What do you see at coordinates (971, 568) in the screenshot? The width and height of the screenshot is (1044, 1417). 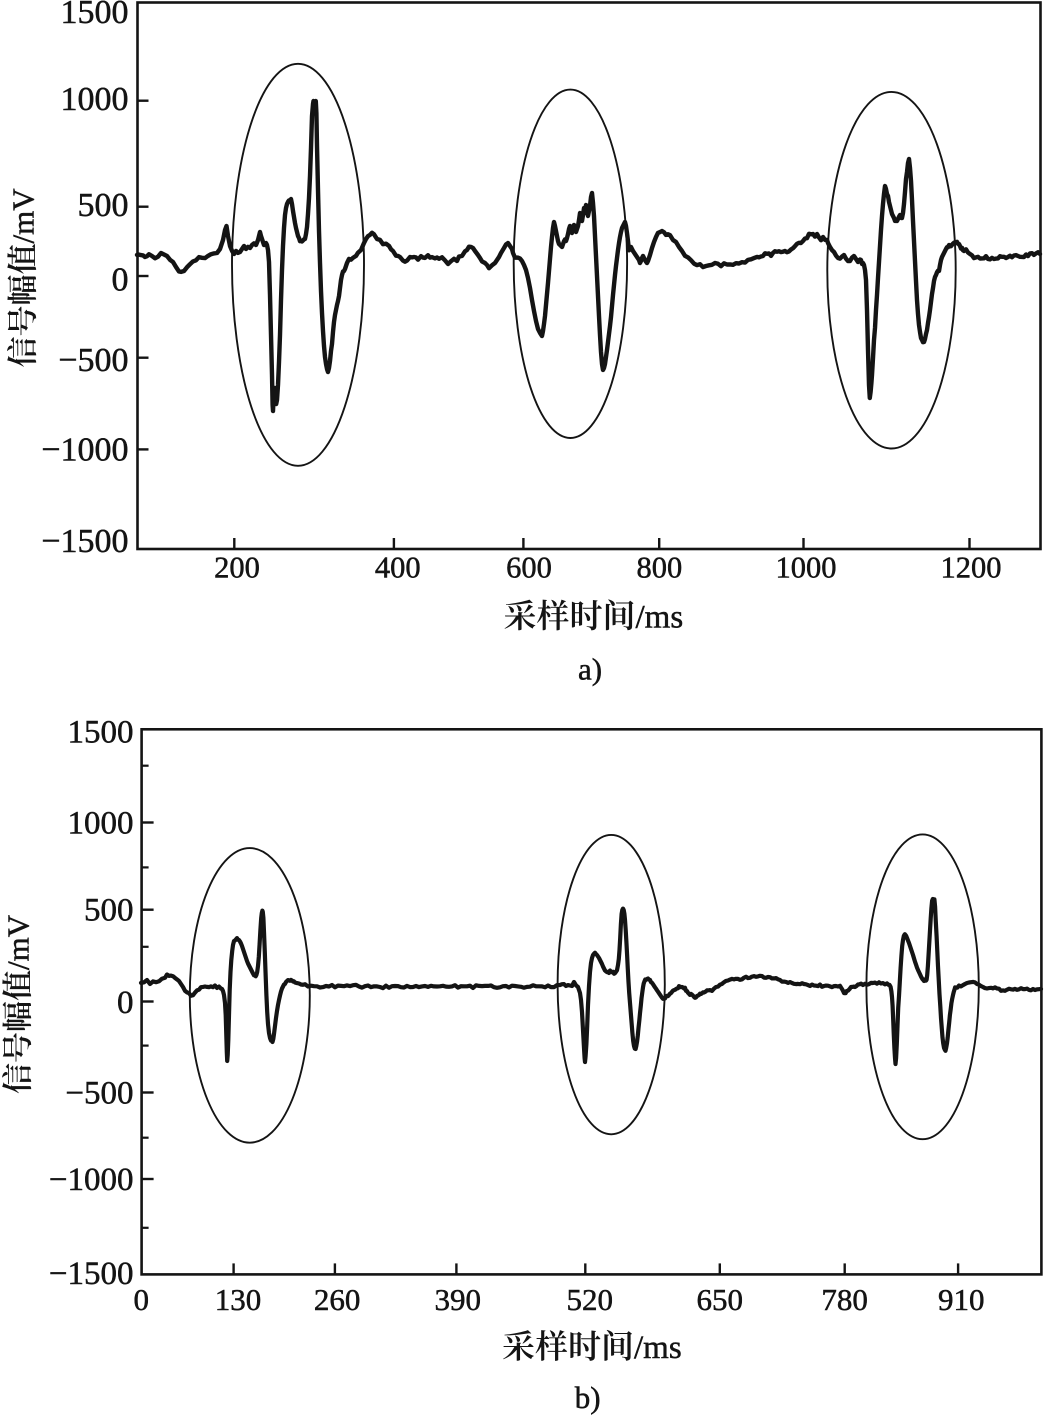 I see `svg-text: 1200` at bounding box center [971, 568].